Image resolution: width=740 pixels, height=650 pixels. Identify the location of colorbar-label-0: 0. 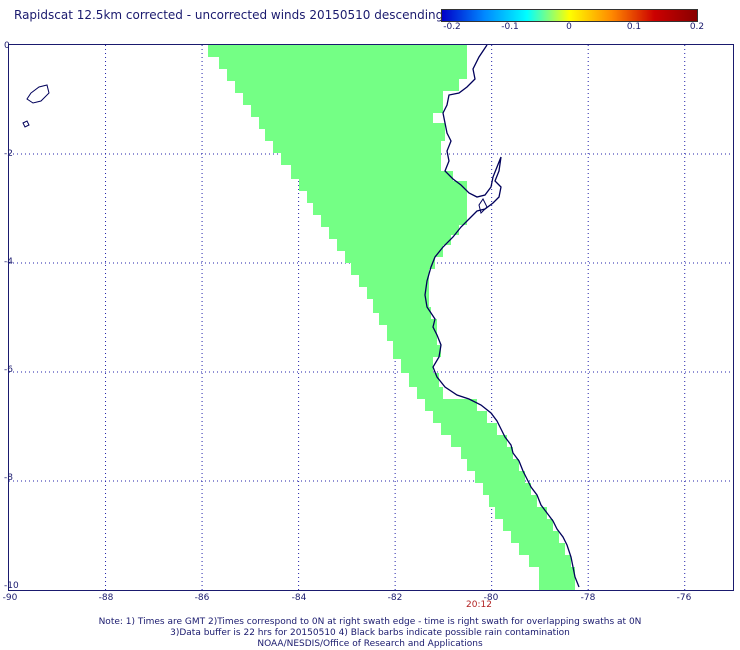
(569, 27).